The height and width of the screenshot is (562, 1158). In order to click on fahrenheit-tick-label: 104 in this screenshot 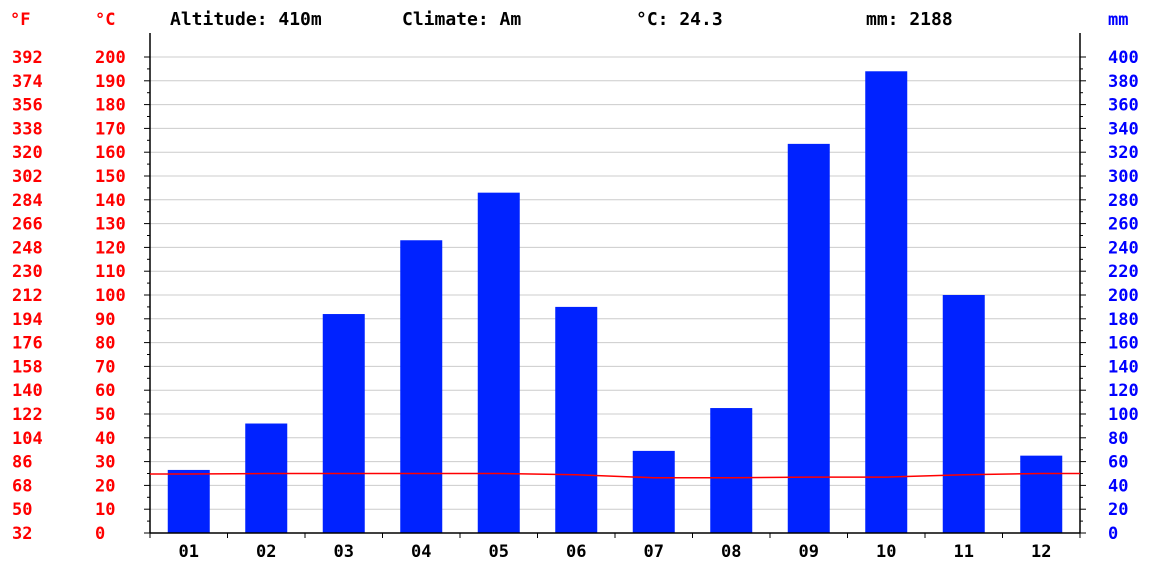, I will do `click(27, 439)`.